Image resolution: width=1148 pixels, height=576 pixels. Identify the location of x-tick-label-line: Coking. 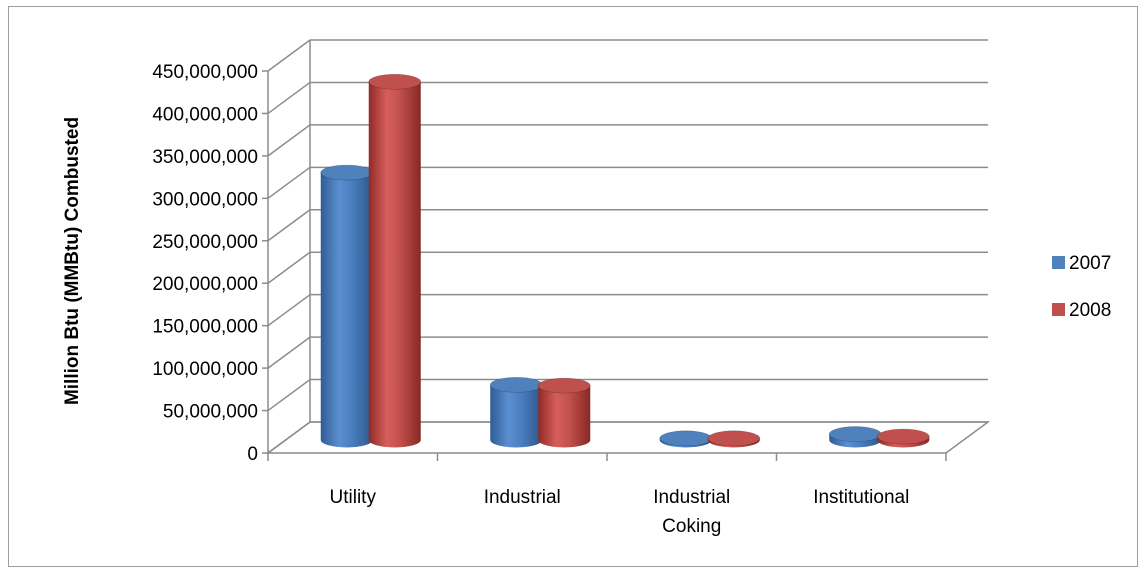
(691, 526).